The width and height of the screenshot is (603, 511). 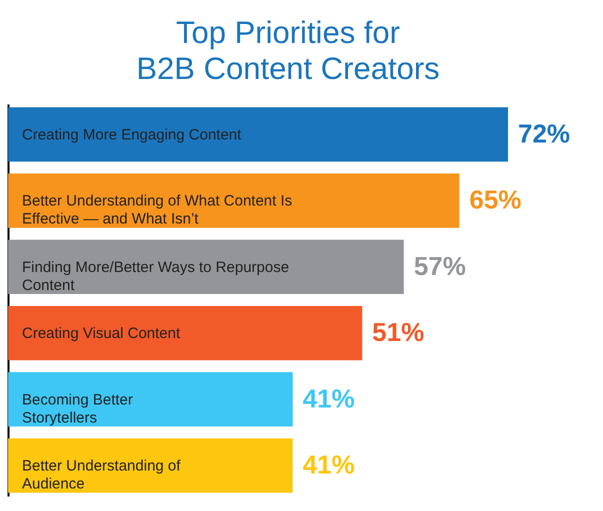 What do you see at coordinates (495, 199) in the screenshot?
I see `data-label: 65%` at bounding box center [495, 199].